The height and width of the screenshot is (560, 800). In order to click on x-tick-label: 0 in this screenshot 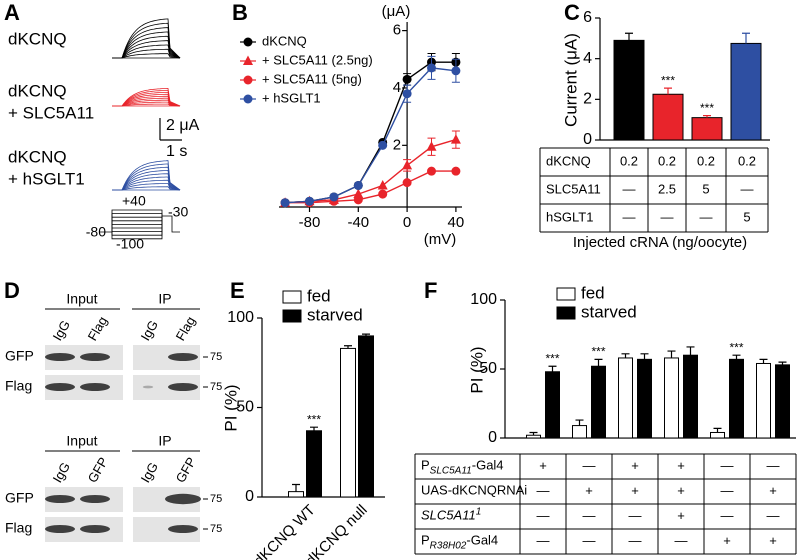, I will do `click(407, 222)`.